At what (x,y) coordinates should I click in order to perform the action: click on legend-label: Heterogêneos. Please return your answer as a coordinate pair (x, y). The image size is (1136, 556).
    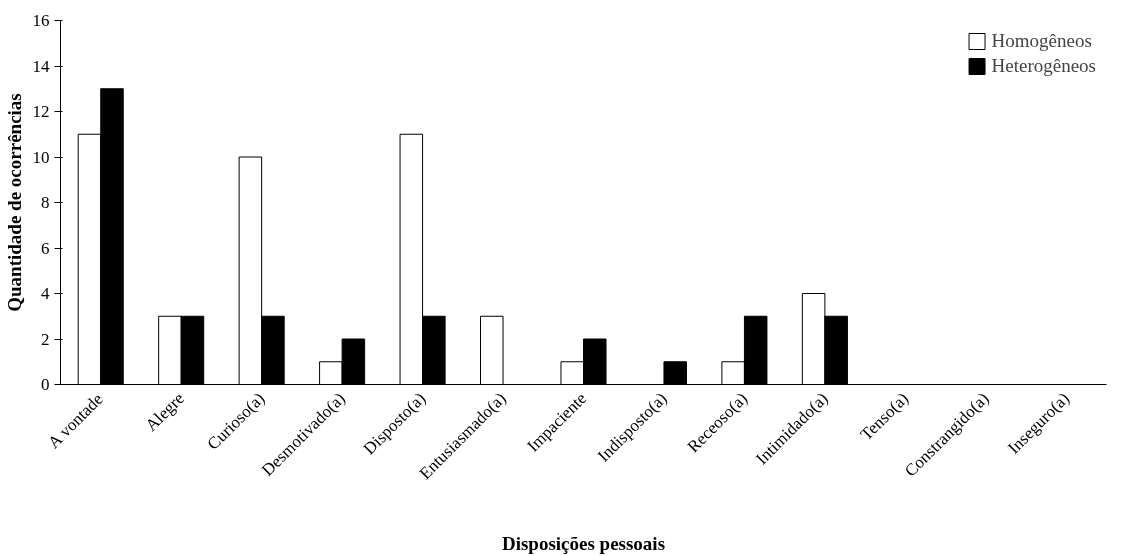
    Looking at the image, I should click on (1043, 66).